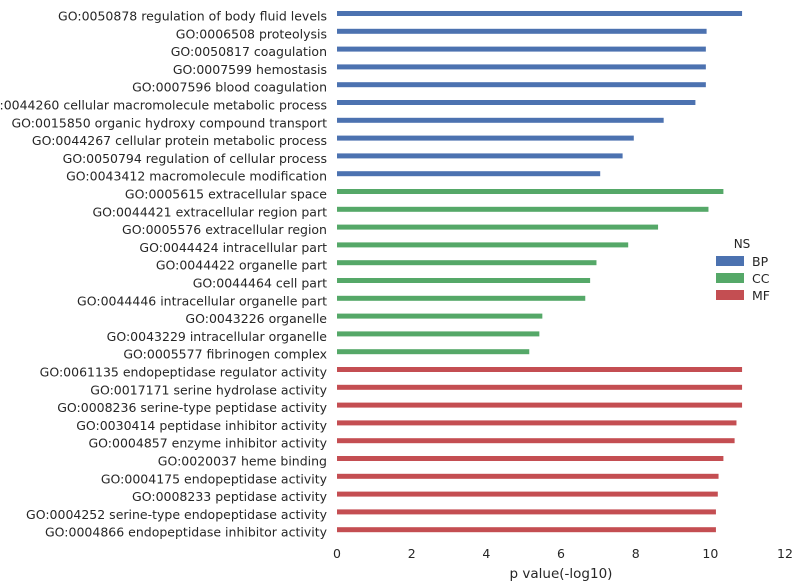 This screenshot has width=797, height=587. I want to click on category-label: GO:0043229 intracellular organelle, so click(217, 336).